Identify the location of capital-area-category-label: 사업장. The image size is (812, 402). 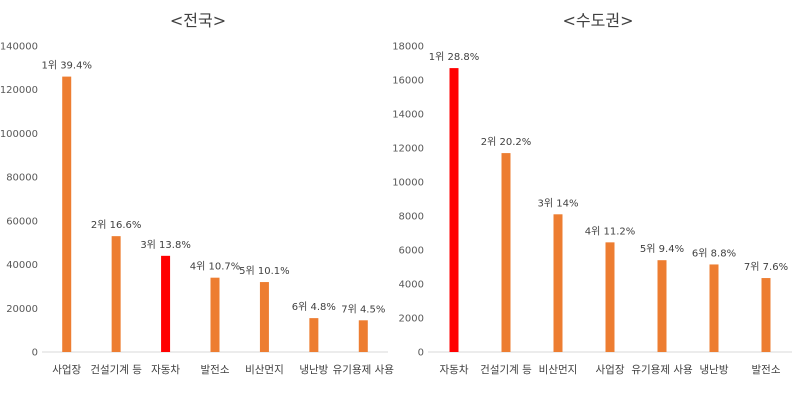
(610, 369).